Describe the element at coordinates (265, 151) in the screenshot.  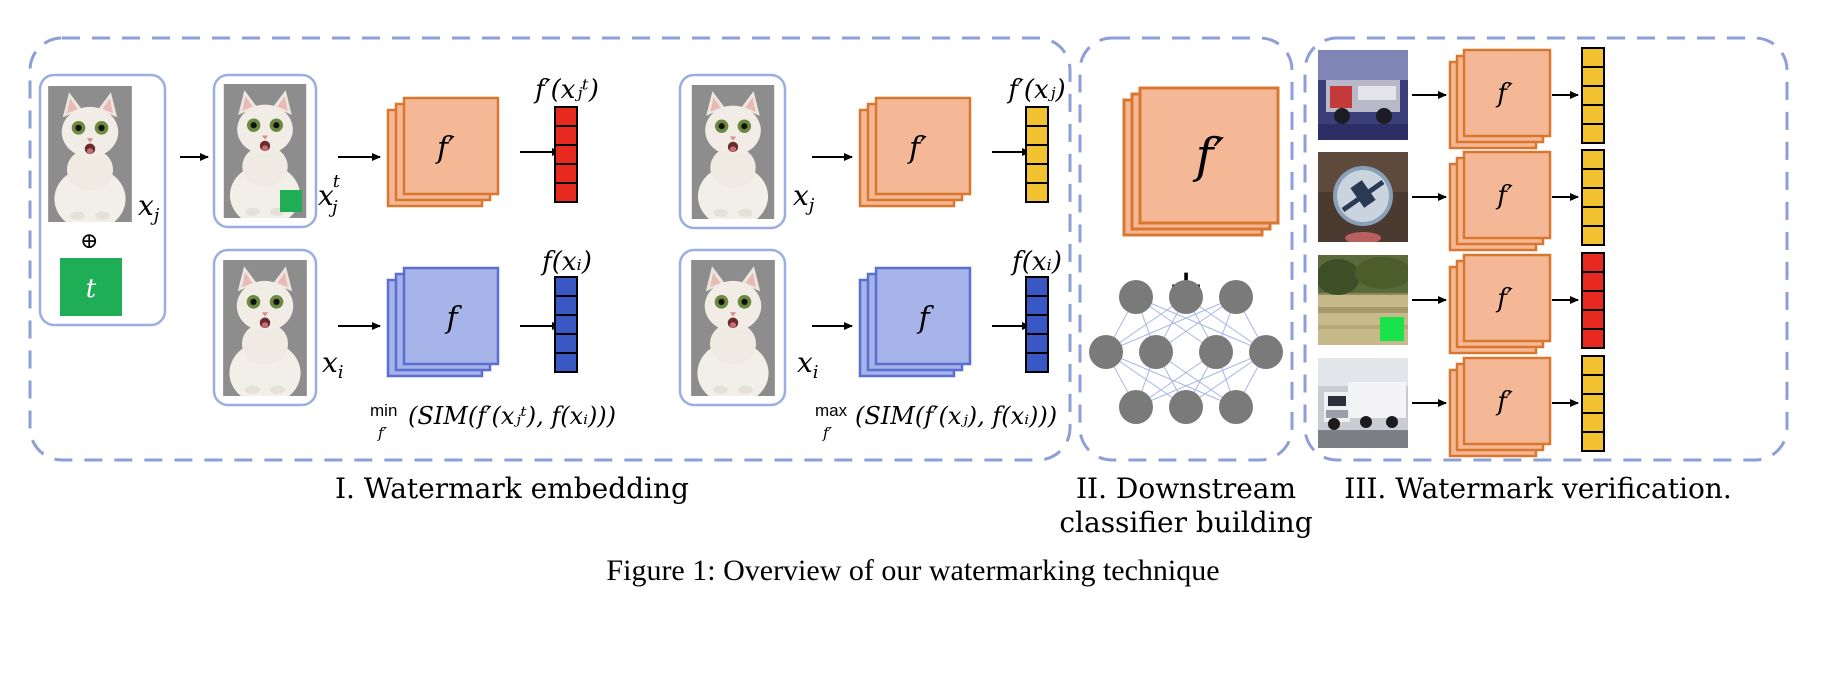
I see `triggered-frame` at that location.